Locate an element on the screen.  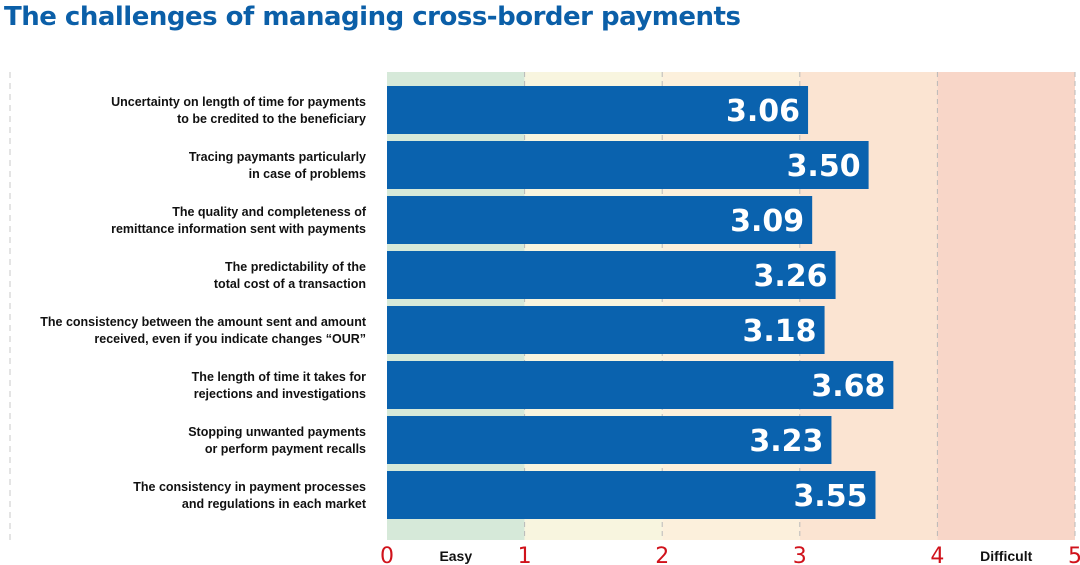
category-label-line: The predictability of the is located at coordinates (295, 267).